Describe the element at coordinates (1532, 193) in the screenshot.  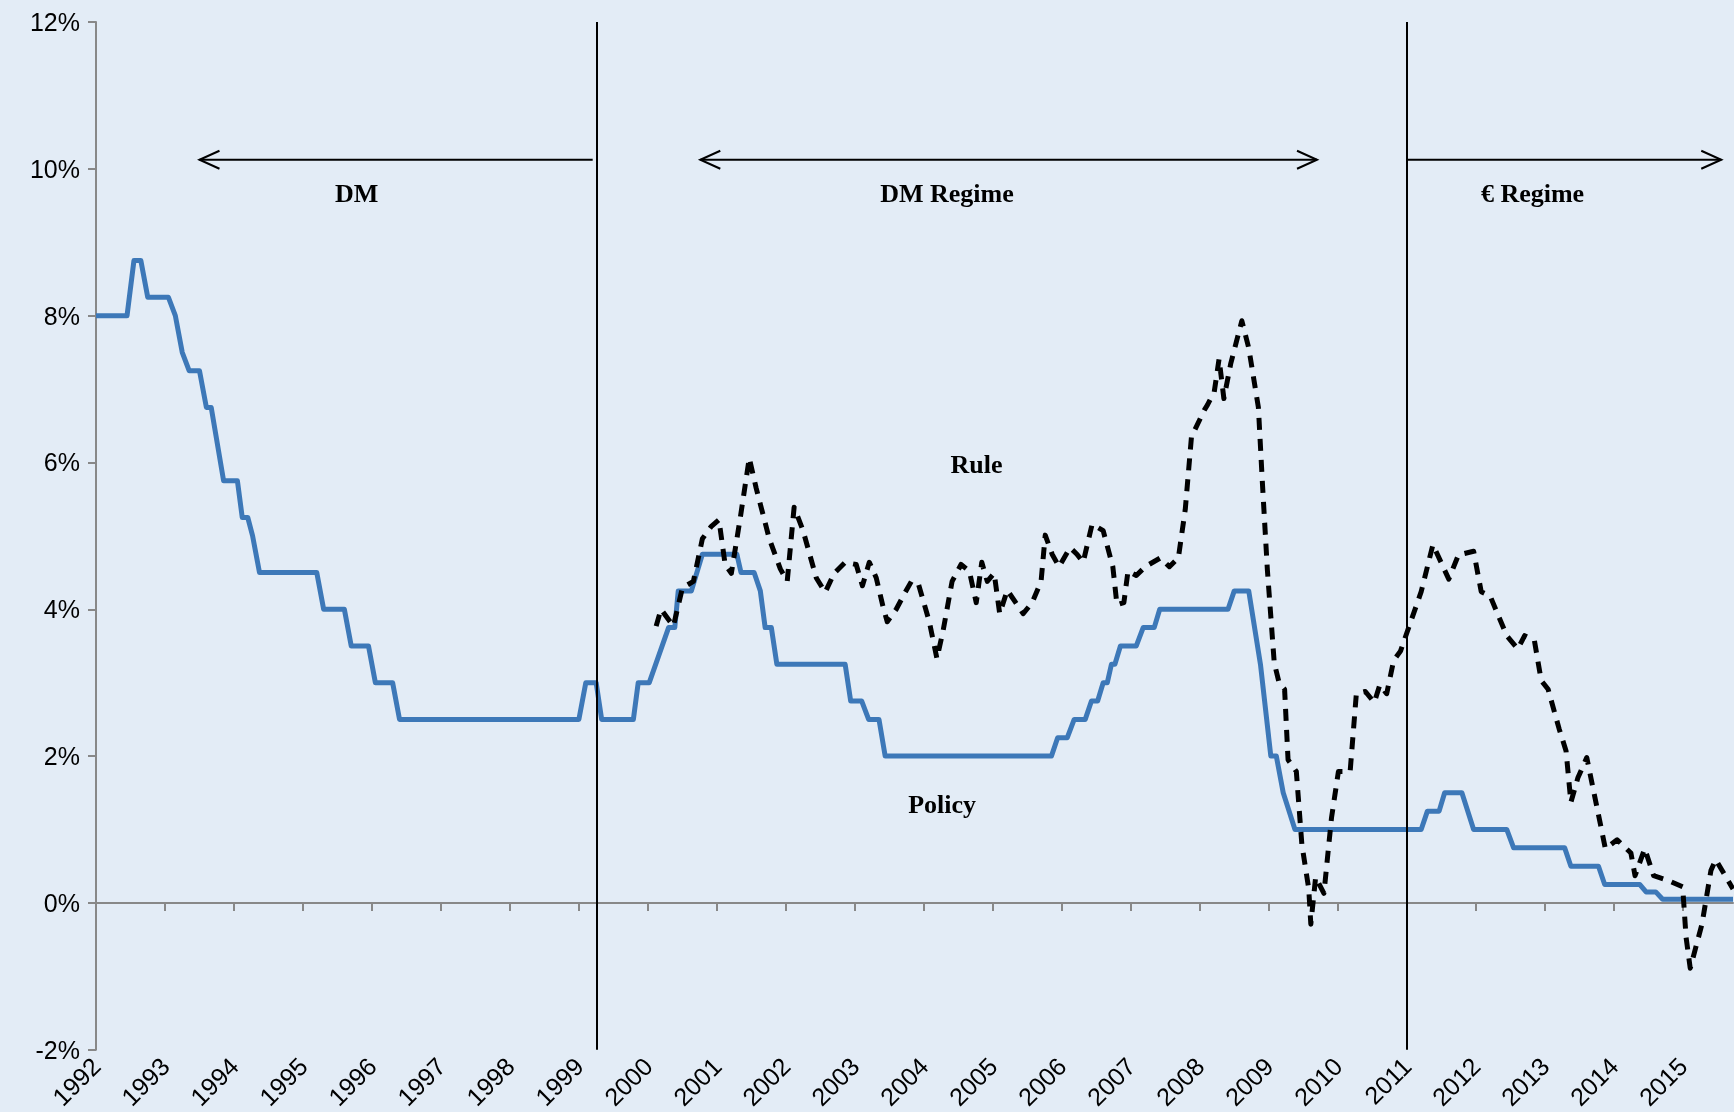
I see `annotation: € Regime` at that location.